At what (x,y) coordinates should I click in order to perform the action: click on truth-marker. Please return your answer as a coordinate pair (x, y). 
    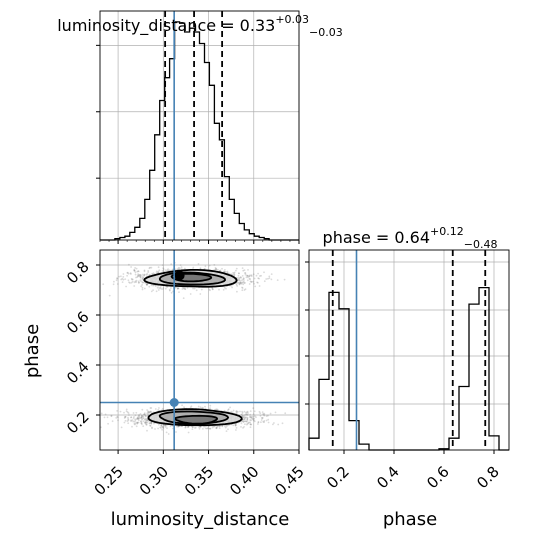
    Looking at the image, I should click on (174, 402).